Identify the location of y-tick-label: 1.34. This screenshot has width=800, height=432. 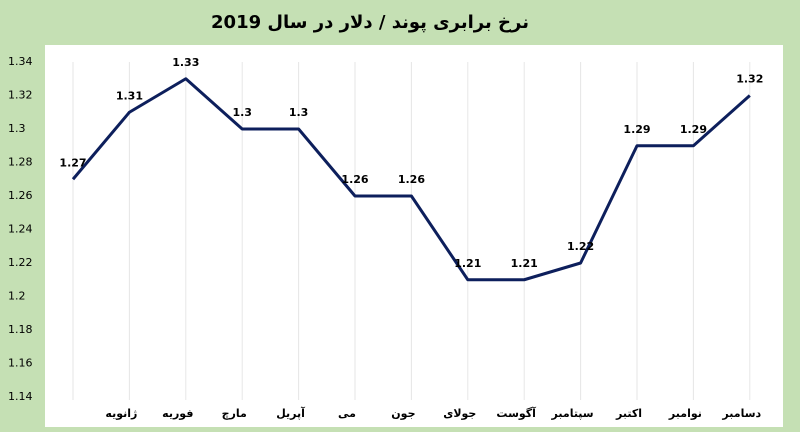
(20, 61).